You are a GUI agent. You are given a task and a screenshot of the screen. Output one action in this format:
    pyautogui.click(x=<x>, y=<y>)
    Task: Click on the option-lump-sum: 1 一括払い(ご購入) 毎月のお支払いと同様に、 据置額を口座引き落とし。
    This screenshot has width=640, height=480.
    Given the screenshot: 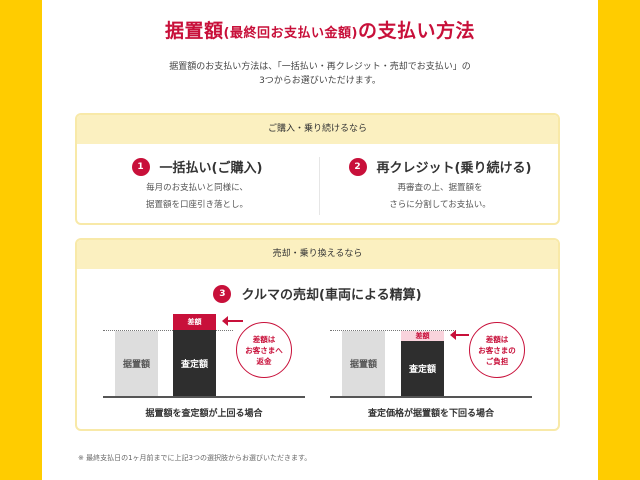 What is the action you would take?
    pyautogui.click(x=197, y=185)
    